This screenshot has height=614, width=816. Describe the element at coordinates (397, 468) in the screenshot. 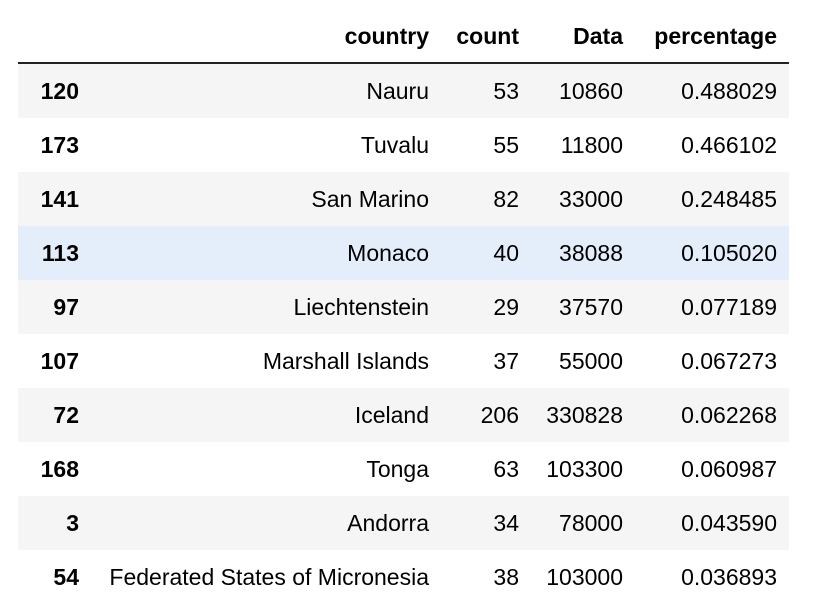

I see `cell-country: Tonga` at that location.